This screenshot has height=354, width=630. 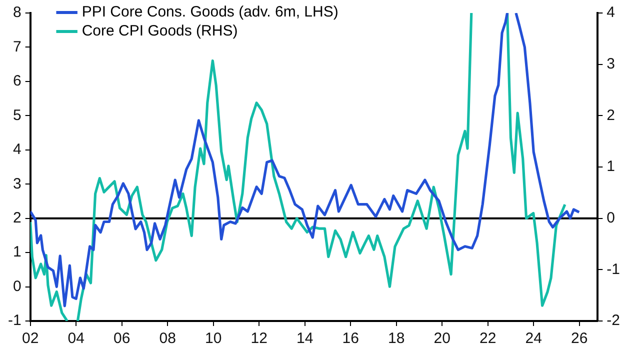 What do you see at coordinates (17, 13) in the screenshot?
I see `y-tick-label: 8` at bounding box center [17, 13].